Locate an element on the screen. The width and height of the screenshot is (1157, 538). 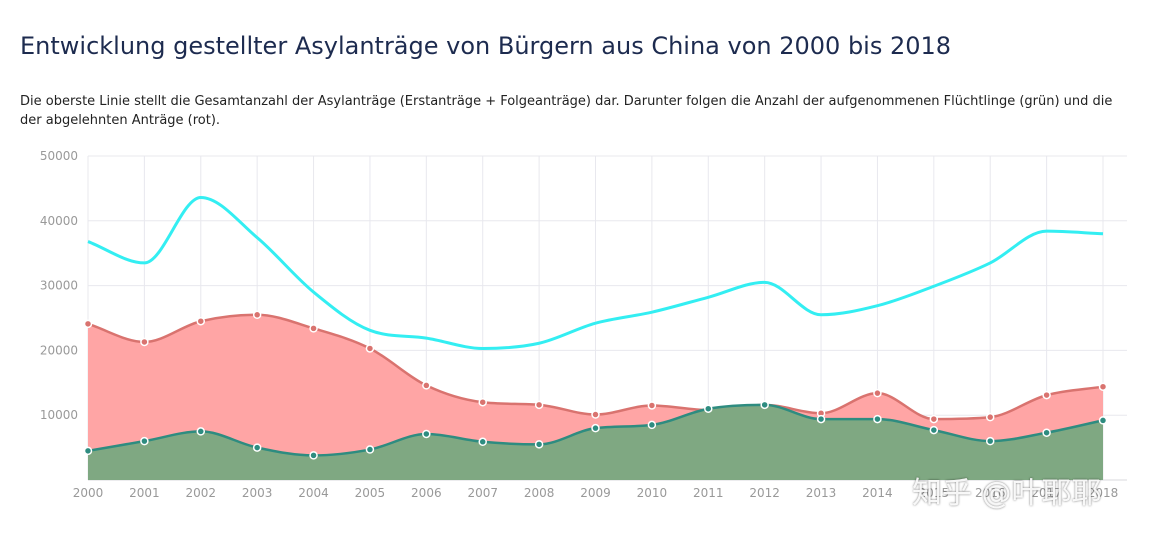
x-tick-label: 2005 is located at coordinates (370, 493).